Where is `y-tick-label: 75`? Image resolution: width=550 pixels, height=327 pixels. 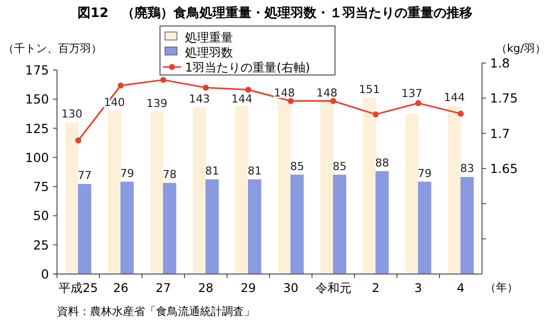
y-tick-label: 75 is located at coordinates (41, 186).